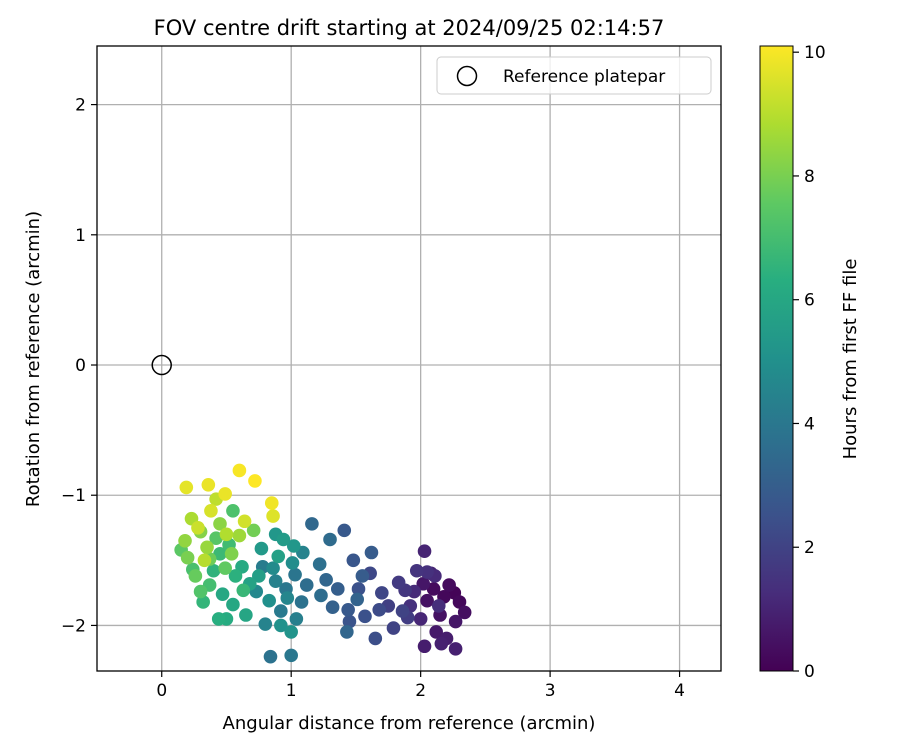  What do you see at coordinates (80, 236) in the screenshot?
I see `y-tick-label: 1` at bounding box center [80, 236].